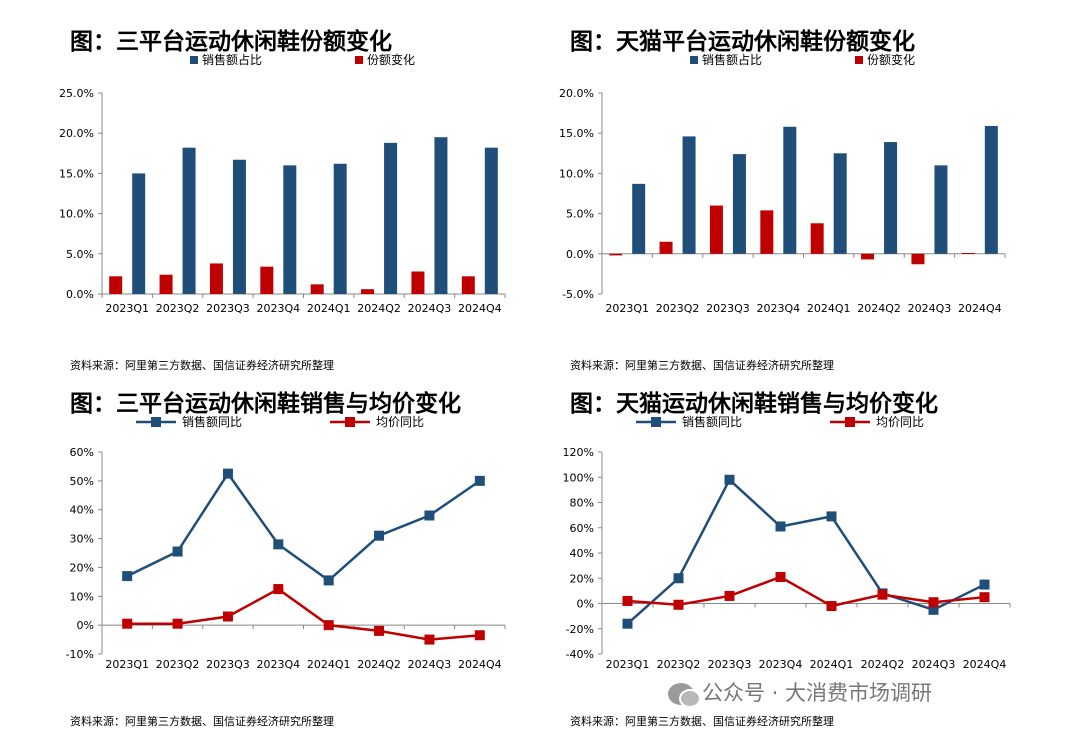 Image resolution: width=1077 pixels, height=735 pixels. Describe the element at coordinates (576, 173) in the screenshot. I see `y-tick-label: 10.0%` at that location.